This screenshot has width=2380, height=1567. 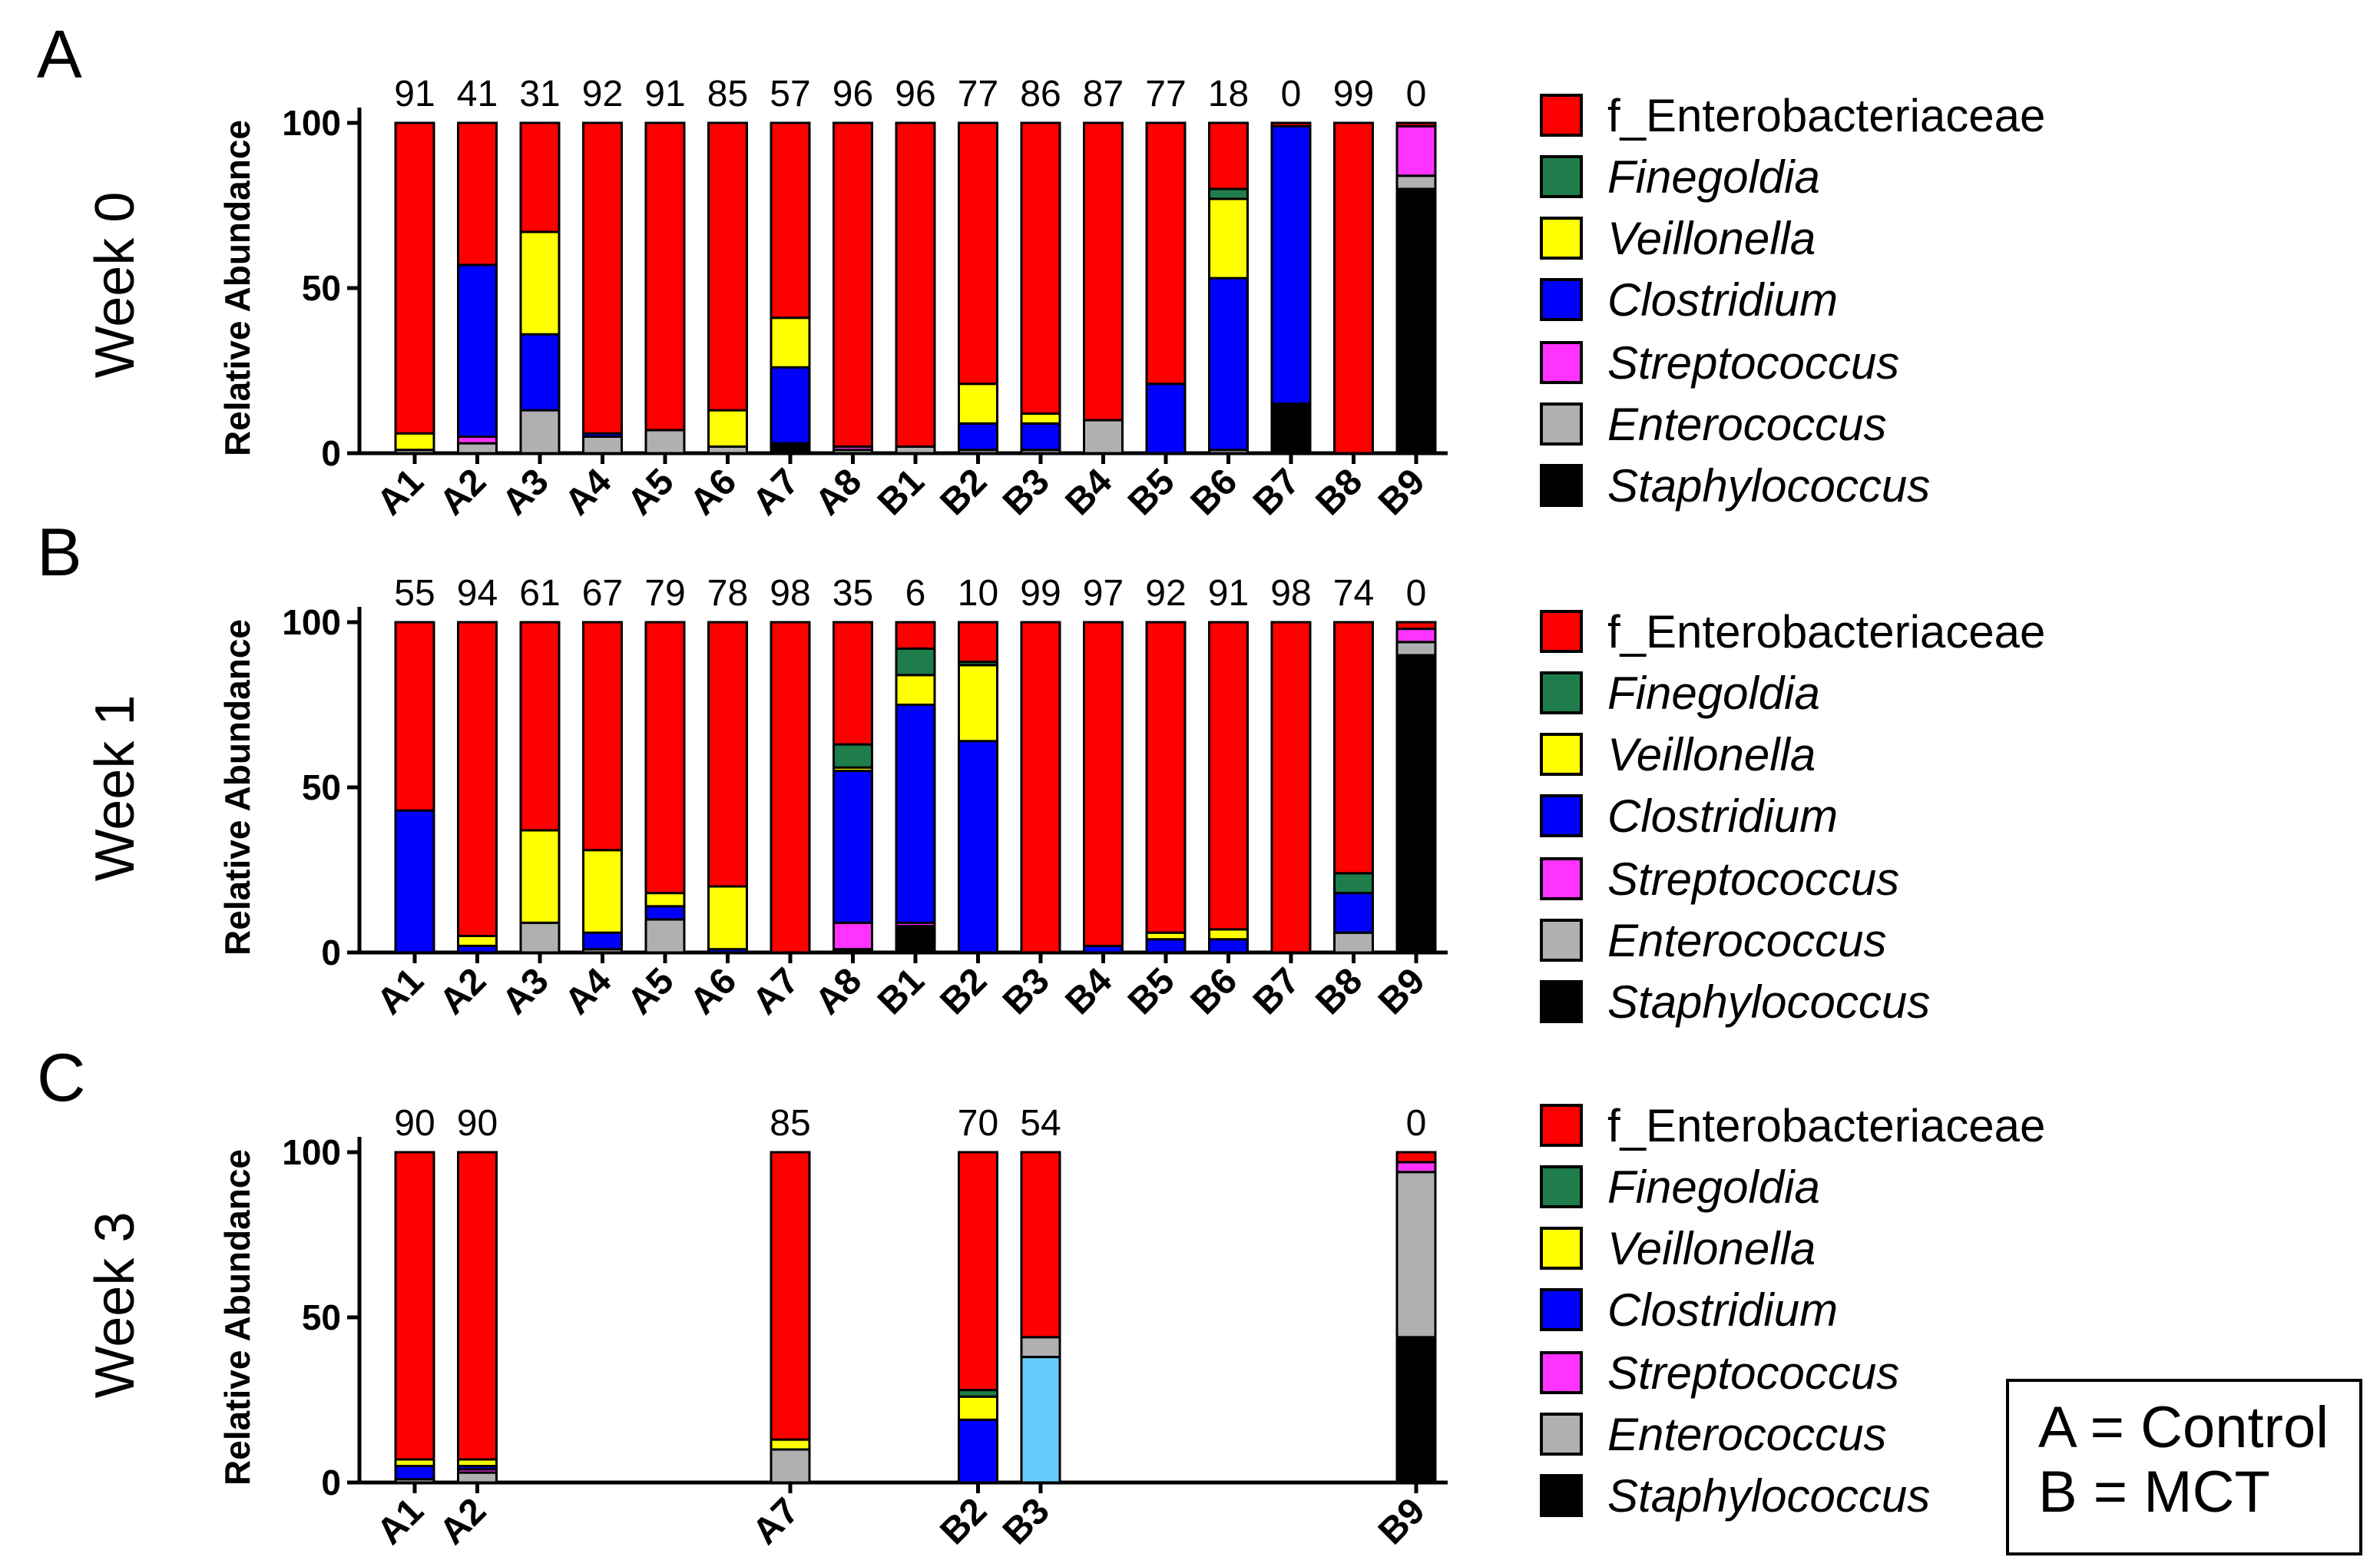 What do you see at coordinates (237, 787) in the screenshot?
I see `y-axis-label: Relative Abundance` at bounding box center [237, 787].